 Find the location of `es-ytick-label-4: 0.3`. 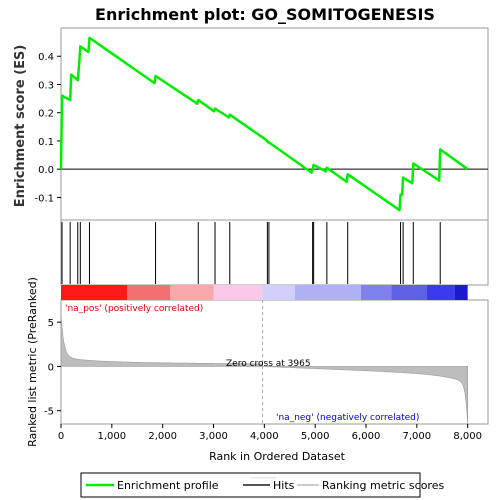

es-ytick-label-4: 0.3 is located at coordinates (46, 85).